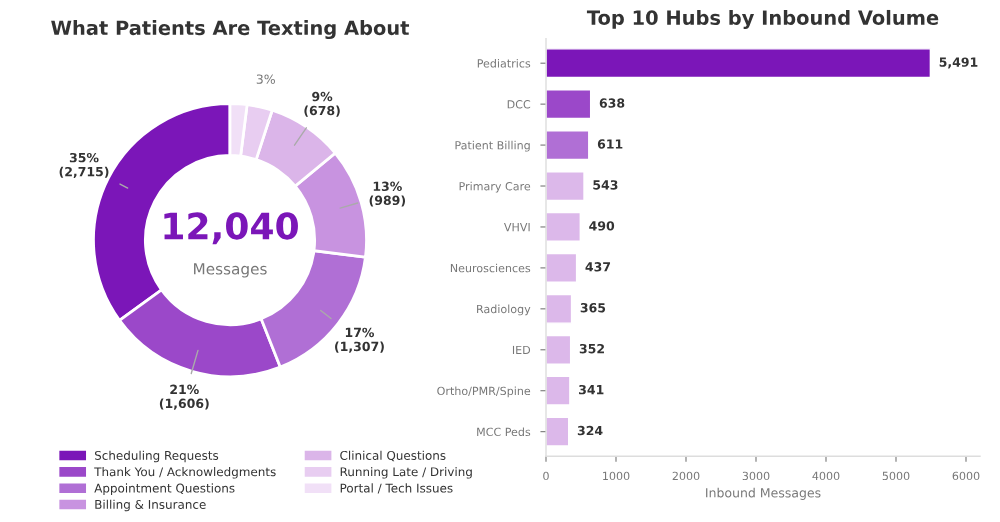  I want to click on chart-title: Top 10 Hubs by Inbound Volume, so click(762, 19).